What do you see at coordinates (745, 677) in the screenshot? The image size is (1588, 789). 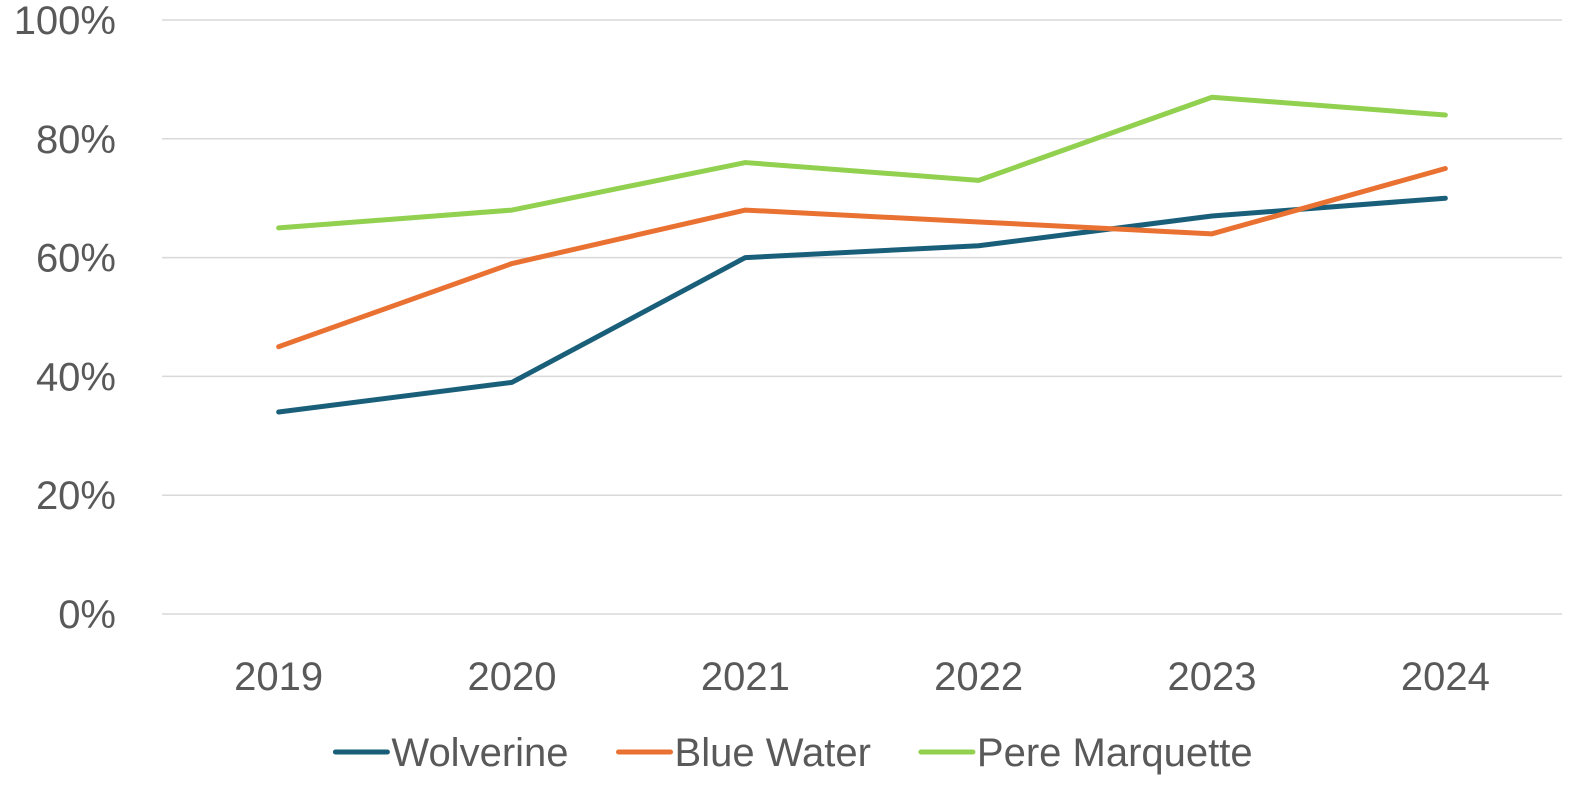 I see `x-tick-label: 2021` at bounding box center [745, 677].